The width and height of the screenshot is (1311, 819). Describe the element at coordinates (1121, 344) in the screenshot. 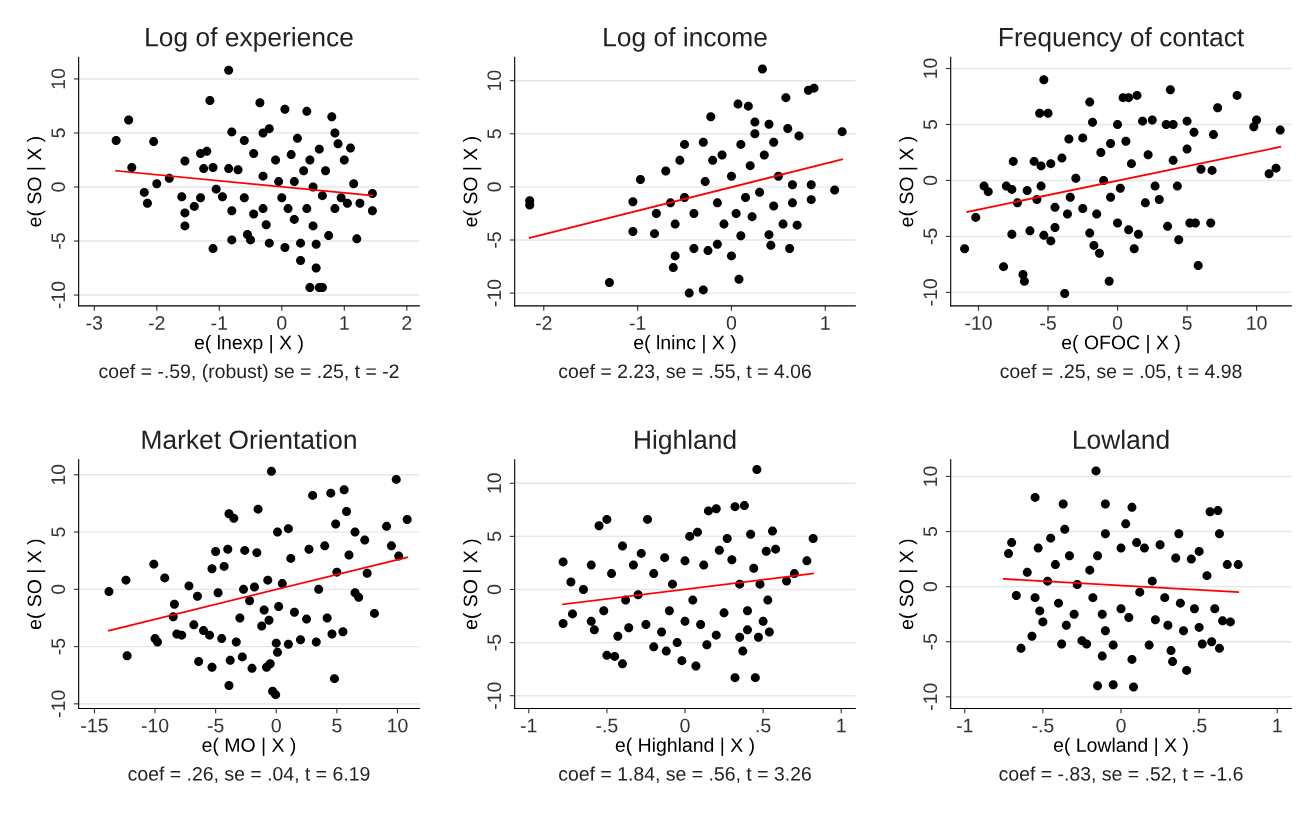

I see `x-axis-title: e( OFOC | X )` at that location.